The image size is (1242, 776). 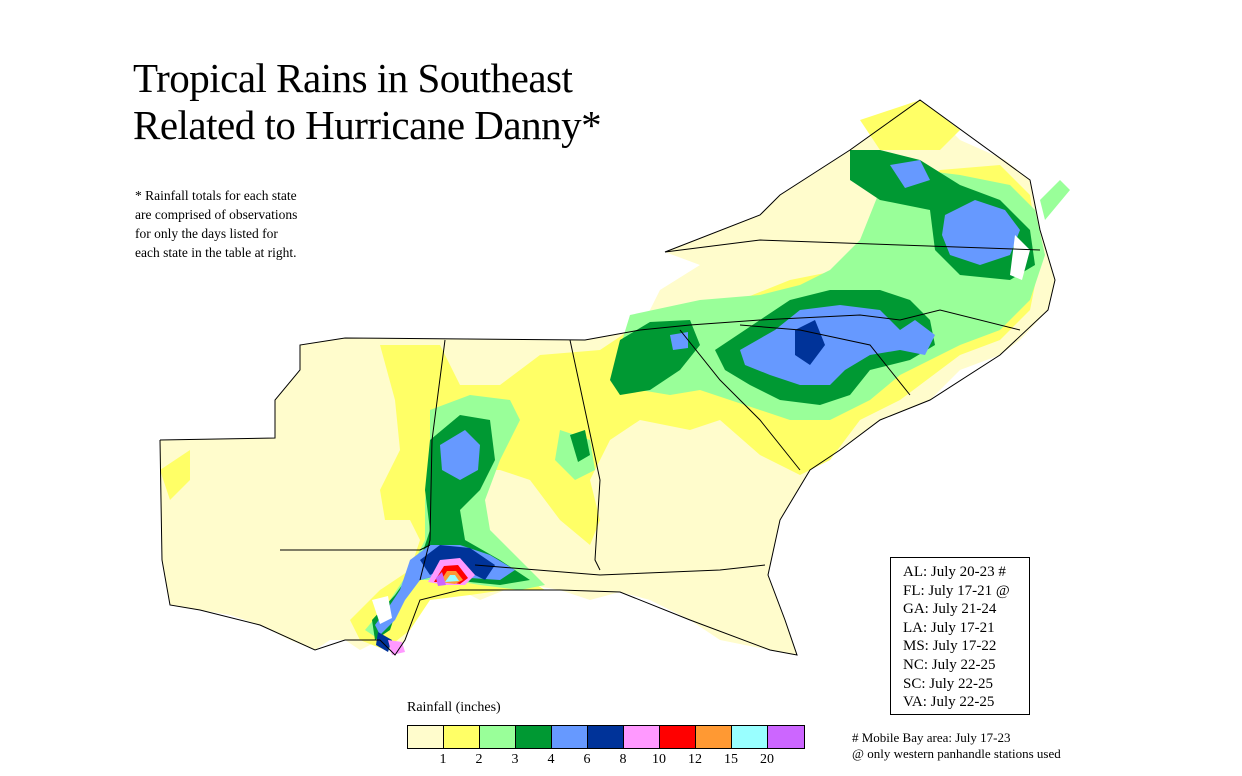 I want to click on legend-tick-label: 1, so click(x=443, y=759).